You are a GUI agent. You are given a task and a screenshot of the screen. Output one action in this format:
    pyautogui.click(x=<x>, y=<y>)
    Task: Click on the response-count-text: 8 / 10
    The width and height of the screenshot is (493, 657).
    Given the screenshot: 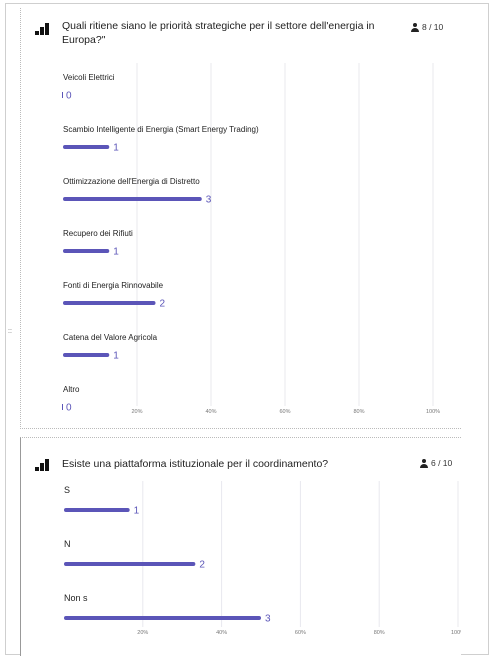 What is the action you would take?
    pyautogui.click(x=433, y=27)
    